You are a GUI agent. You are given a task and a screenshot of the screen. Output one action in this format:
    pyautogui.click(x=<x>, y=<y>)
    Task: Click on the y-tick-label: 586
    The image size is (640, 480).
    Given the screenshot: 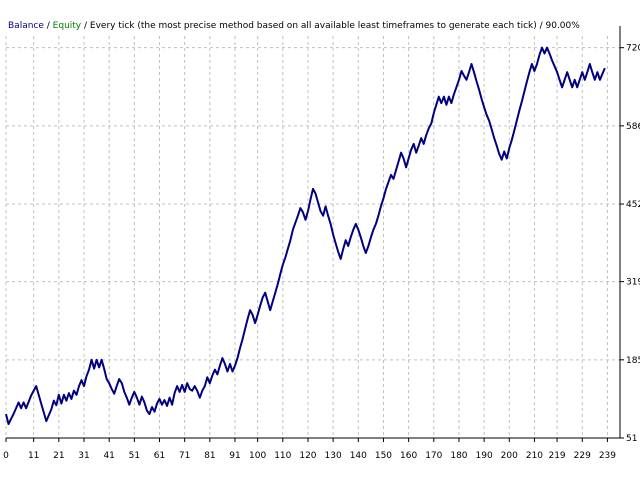 What is the action you would take?
    pyautogui.click(x=633, y=127)
    